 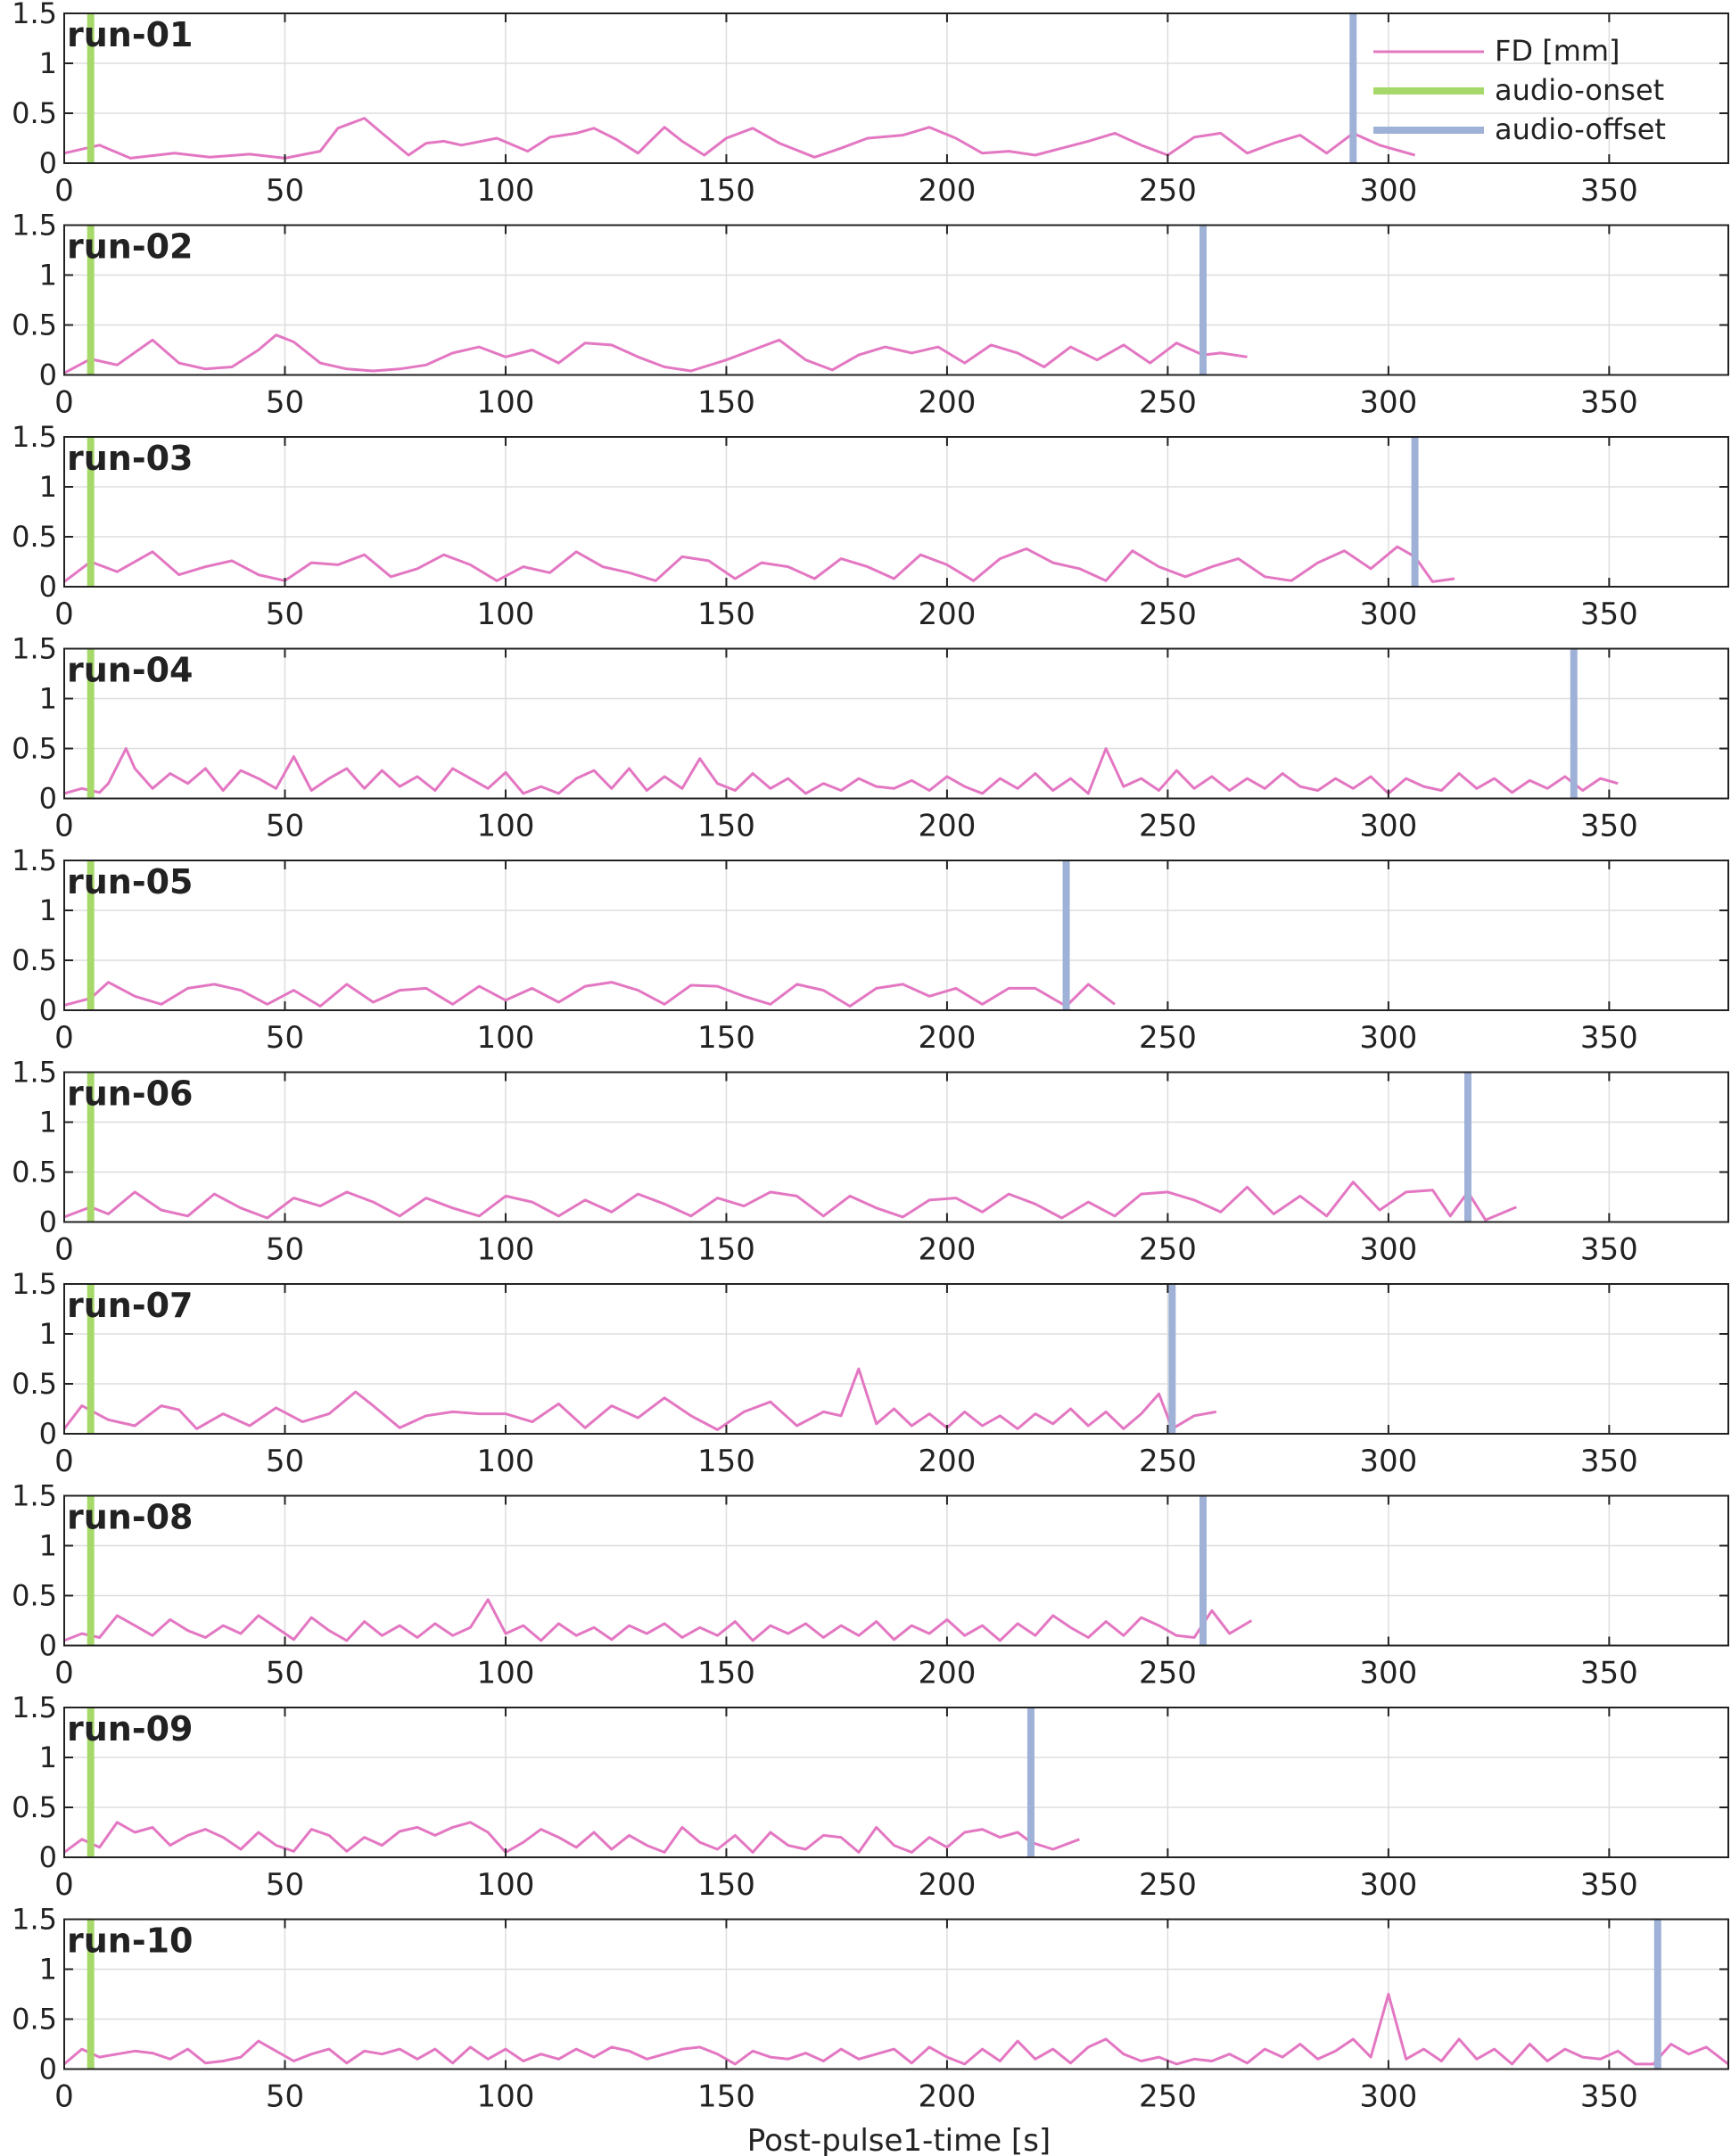 What do you see at coordinates (130, 1517) in the screenshot?
I see `panel-title: run-08` at bounding box center [130, 1517].